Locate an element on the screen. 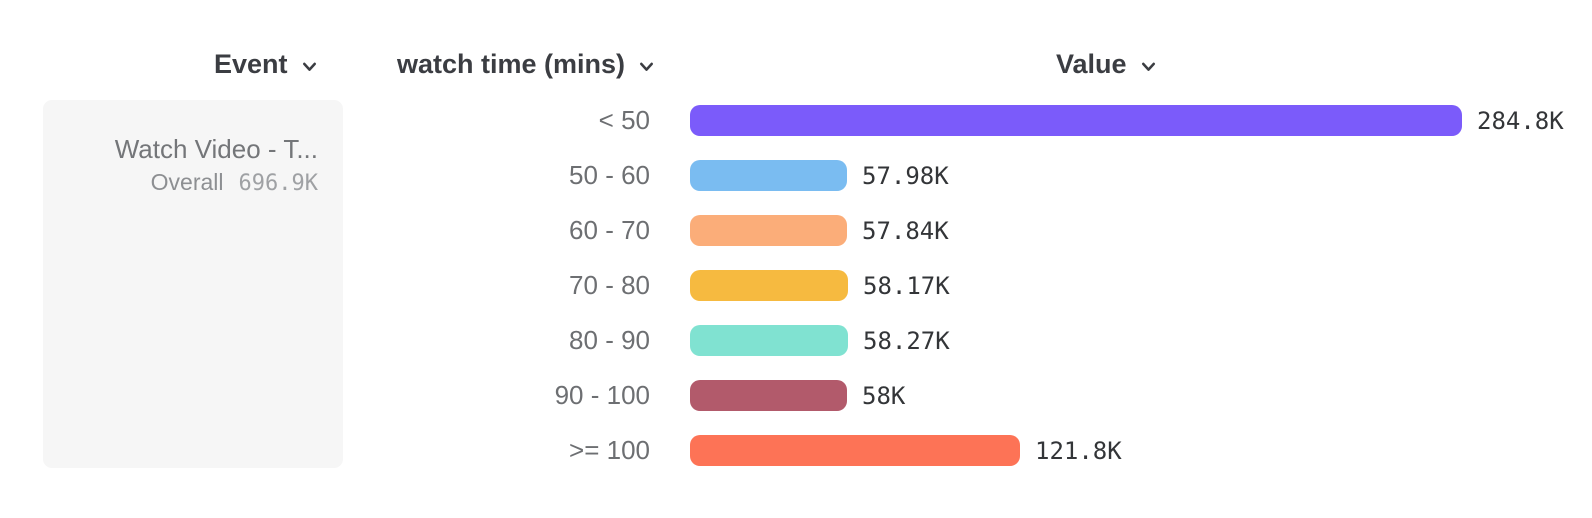  bar-value: 284.8K is located at coordinates (1520, 120).